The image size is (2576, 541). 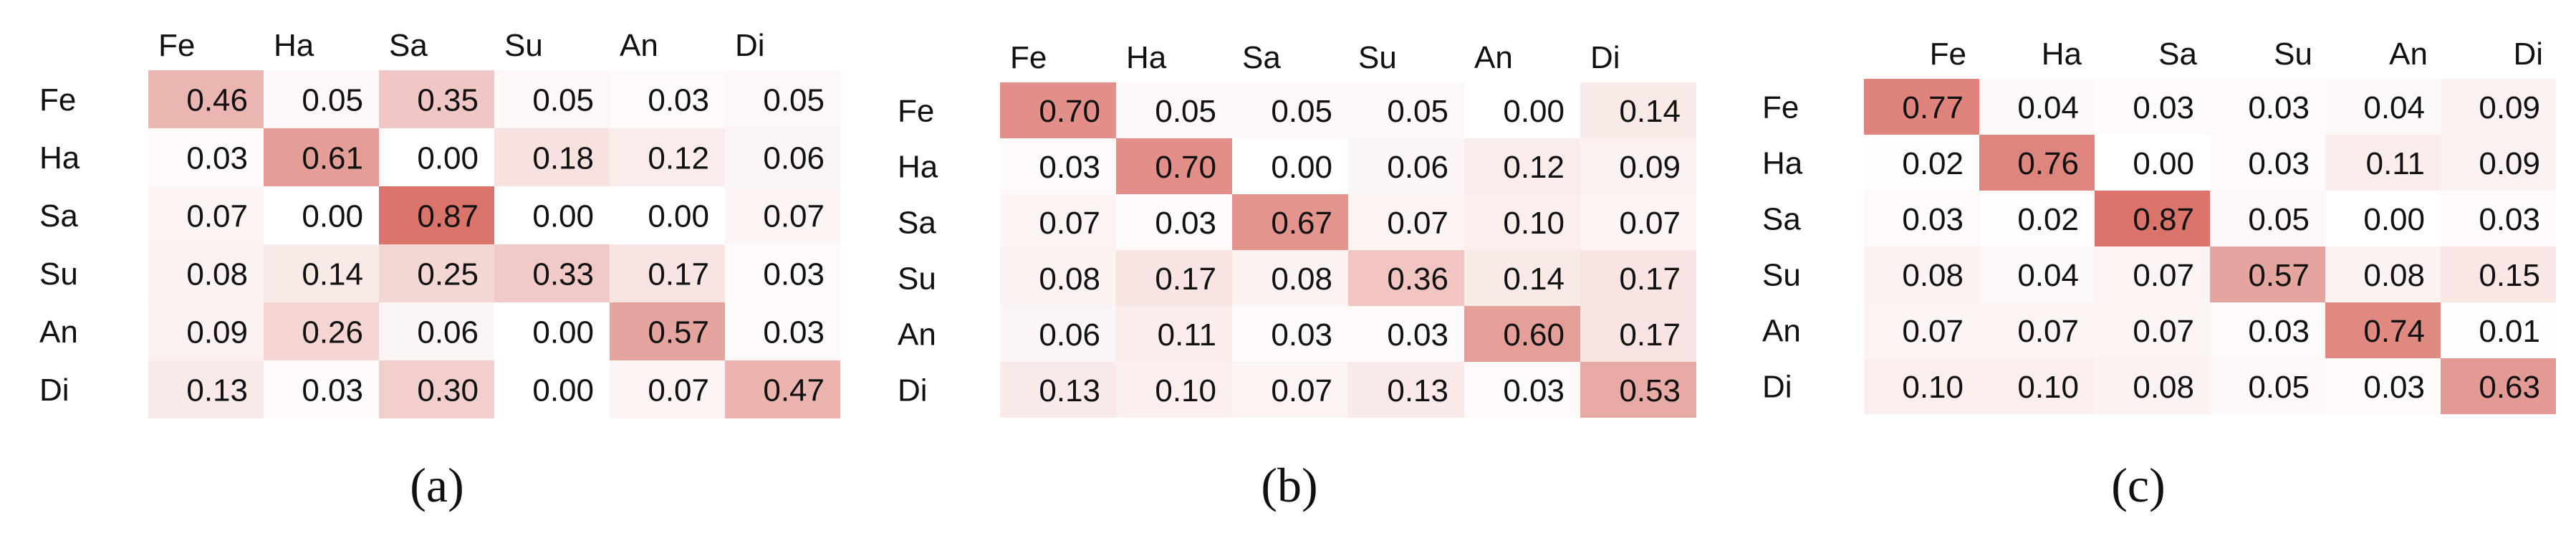 I want to click on cell-value-label: 0.70, so click(x=1185, y=167).